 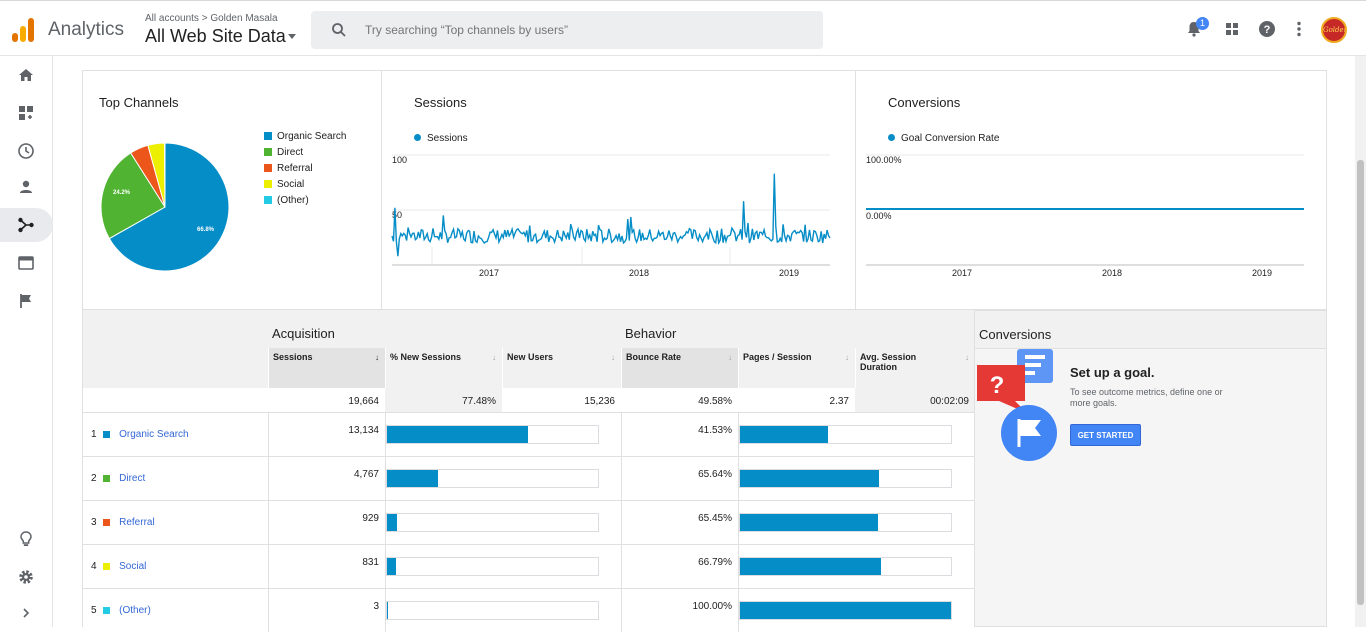 I want to click on col-sessions: Sessions↓, so click(x=326, y=368).